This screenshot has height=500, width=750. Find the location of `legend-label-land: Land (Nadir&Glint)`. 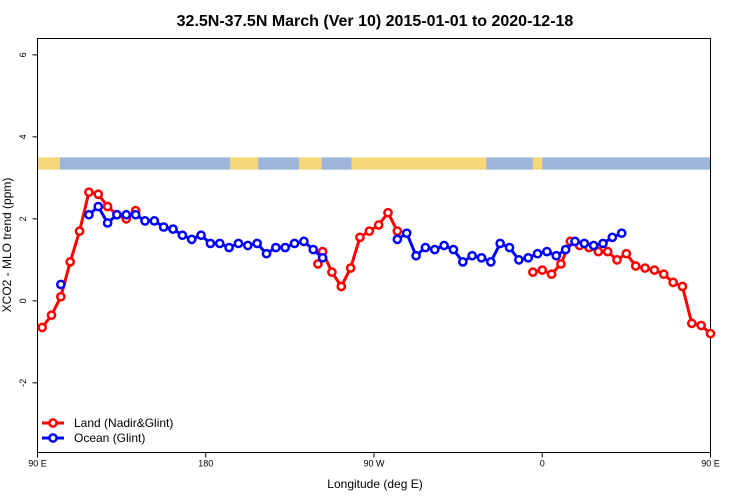

legend-label-land: Land (Nadir&Glint) is located at coordinates (123, 423).